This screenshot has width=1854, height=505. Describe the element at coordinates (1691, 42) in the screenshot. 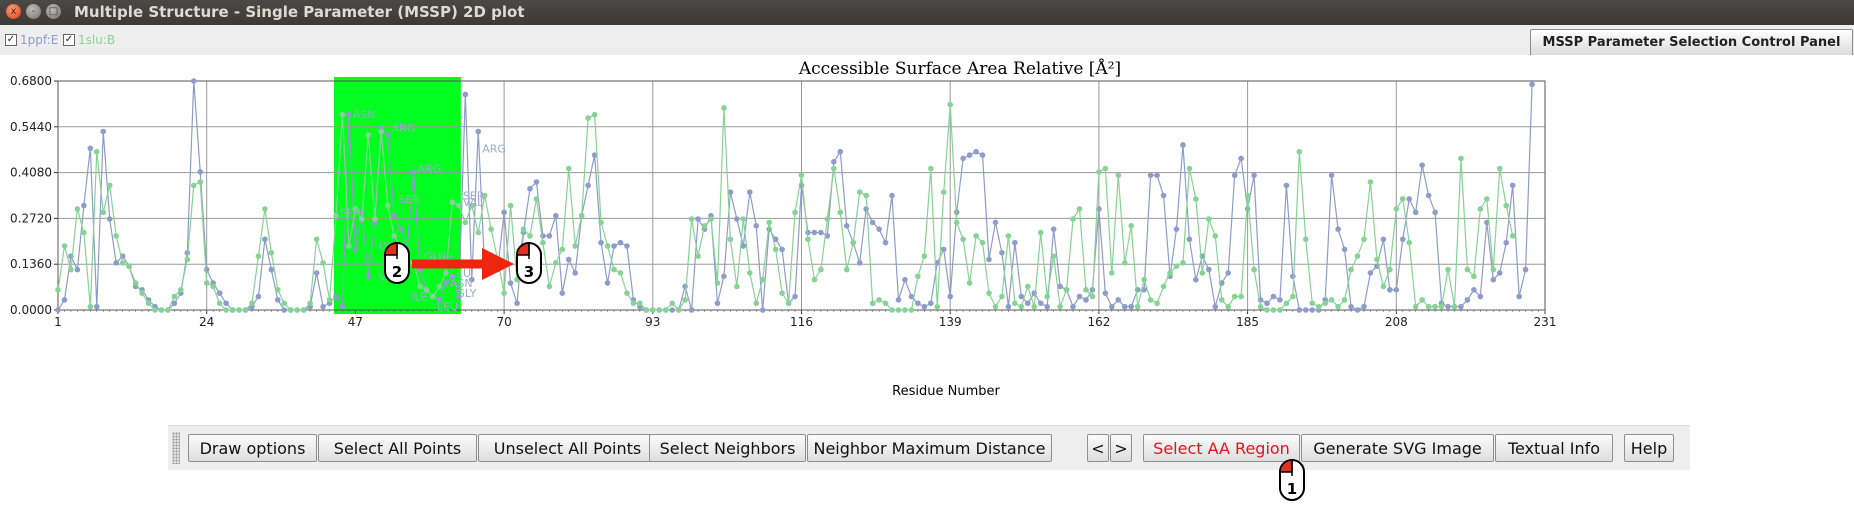

I see `parameter-control-panel-button: MSSP Parameter Selection Control Panel` at that location.